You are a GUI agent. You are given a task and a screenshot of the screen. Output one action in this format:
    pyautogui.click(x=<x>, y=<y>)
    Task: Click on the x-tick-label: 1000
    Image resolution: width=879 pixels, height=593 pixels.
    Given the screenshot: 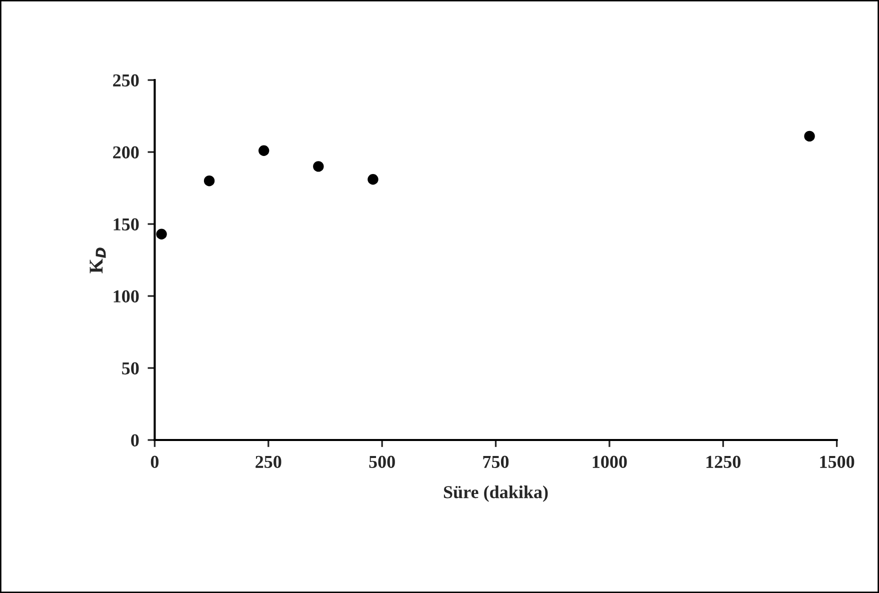 What is the action you would take?
    pyautogui.click(x=609, y=462)
    